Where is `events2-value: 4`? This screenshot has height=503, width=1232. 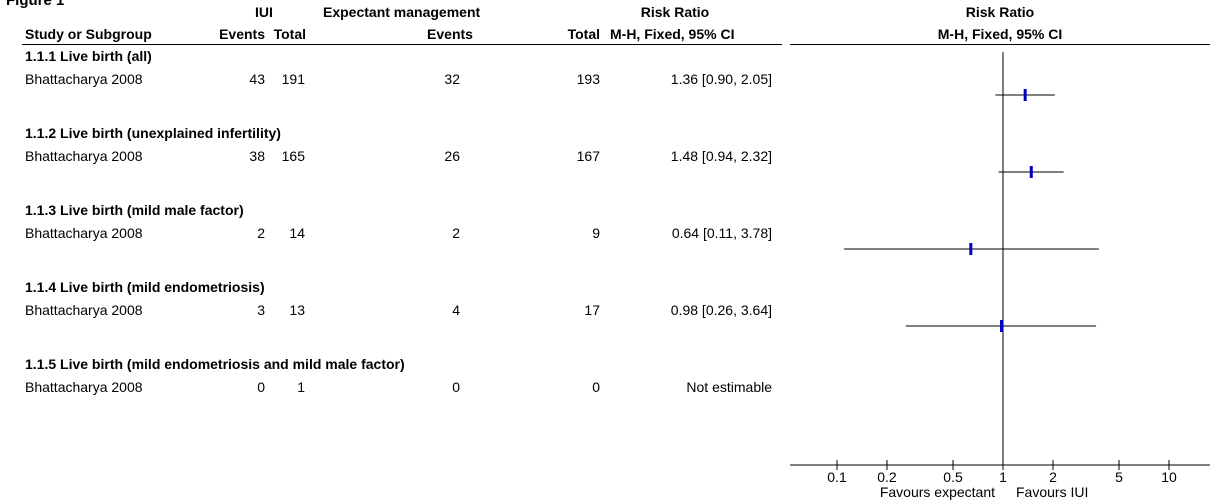
events2-value: 4 is located at coordinates (456, 310).